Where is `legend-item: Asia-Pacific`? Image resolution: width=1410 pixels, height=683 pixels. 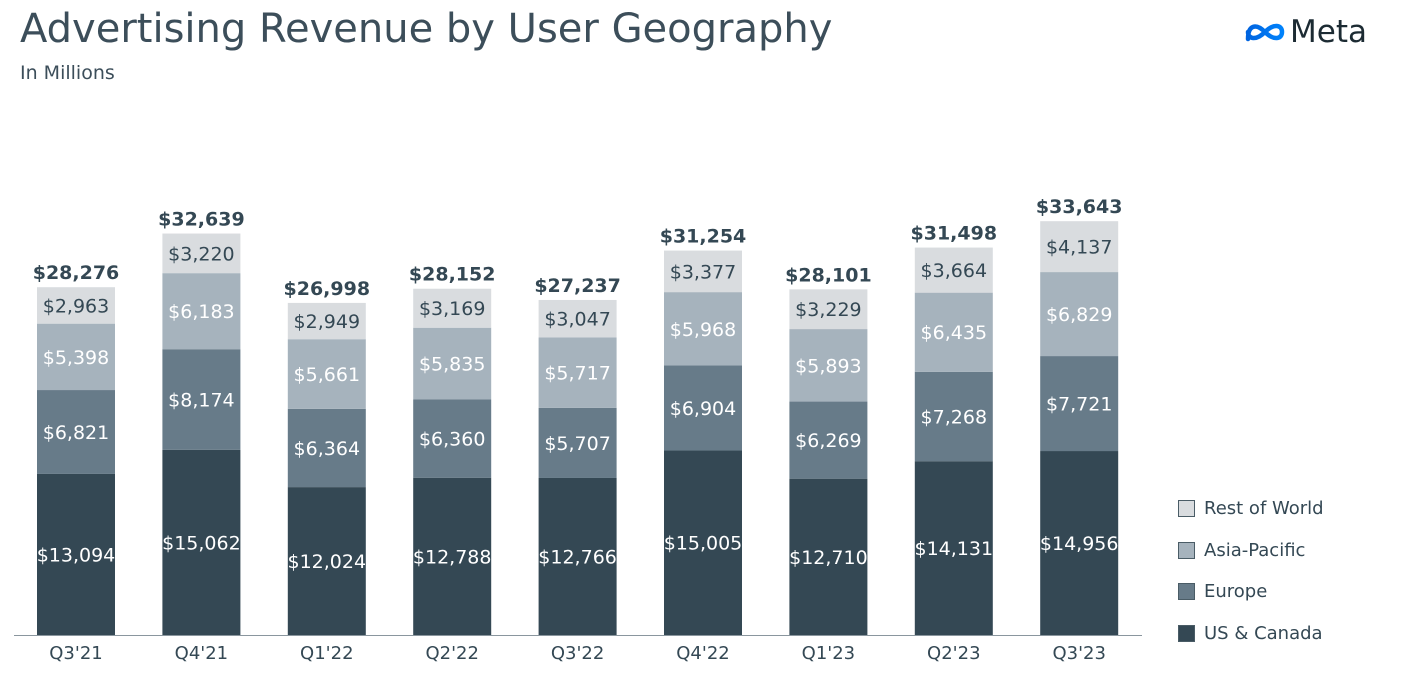 legend-item: Asia-Pacific is located at coordinates (1251, 551).